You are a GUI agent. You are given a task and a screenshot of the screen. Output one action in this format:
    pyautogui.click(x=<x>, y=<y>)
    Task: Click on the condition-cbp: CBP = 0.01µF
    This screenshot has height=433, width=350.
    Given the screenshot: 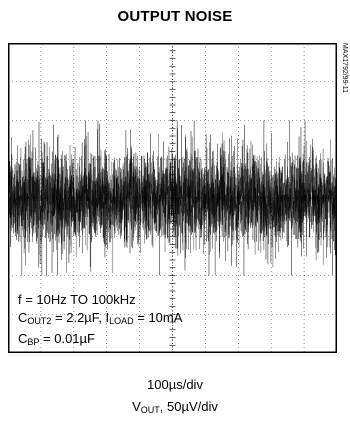 What is the action you would take?
    pyautogui.click(x=56, y=339)
    